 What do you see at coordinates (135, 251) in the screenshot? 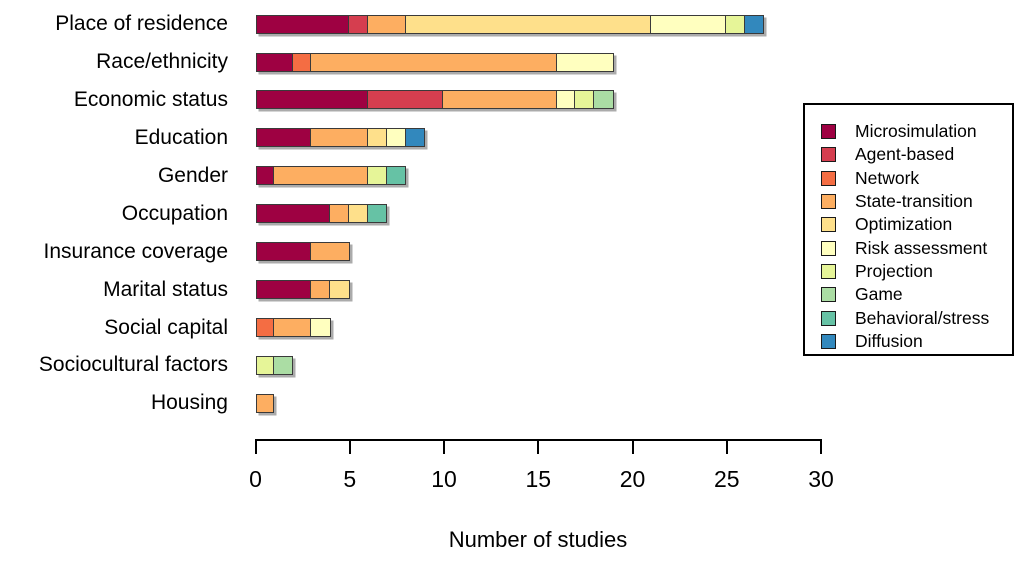
I see `category-label: Insurance coverage` at bounding box center [135, 251].